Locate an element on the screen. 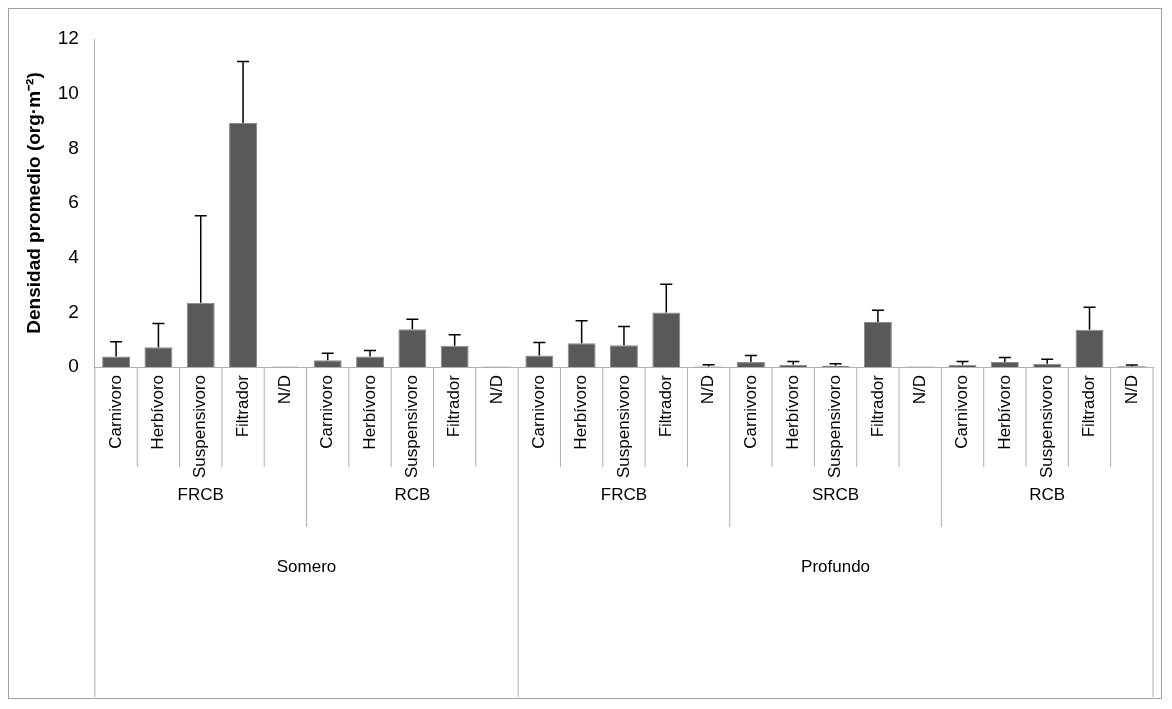 Image resolution: width=1172 pixels, height=709 pixels. y-tick-label: 4 is located at coordinates (74, 256).